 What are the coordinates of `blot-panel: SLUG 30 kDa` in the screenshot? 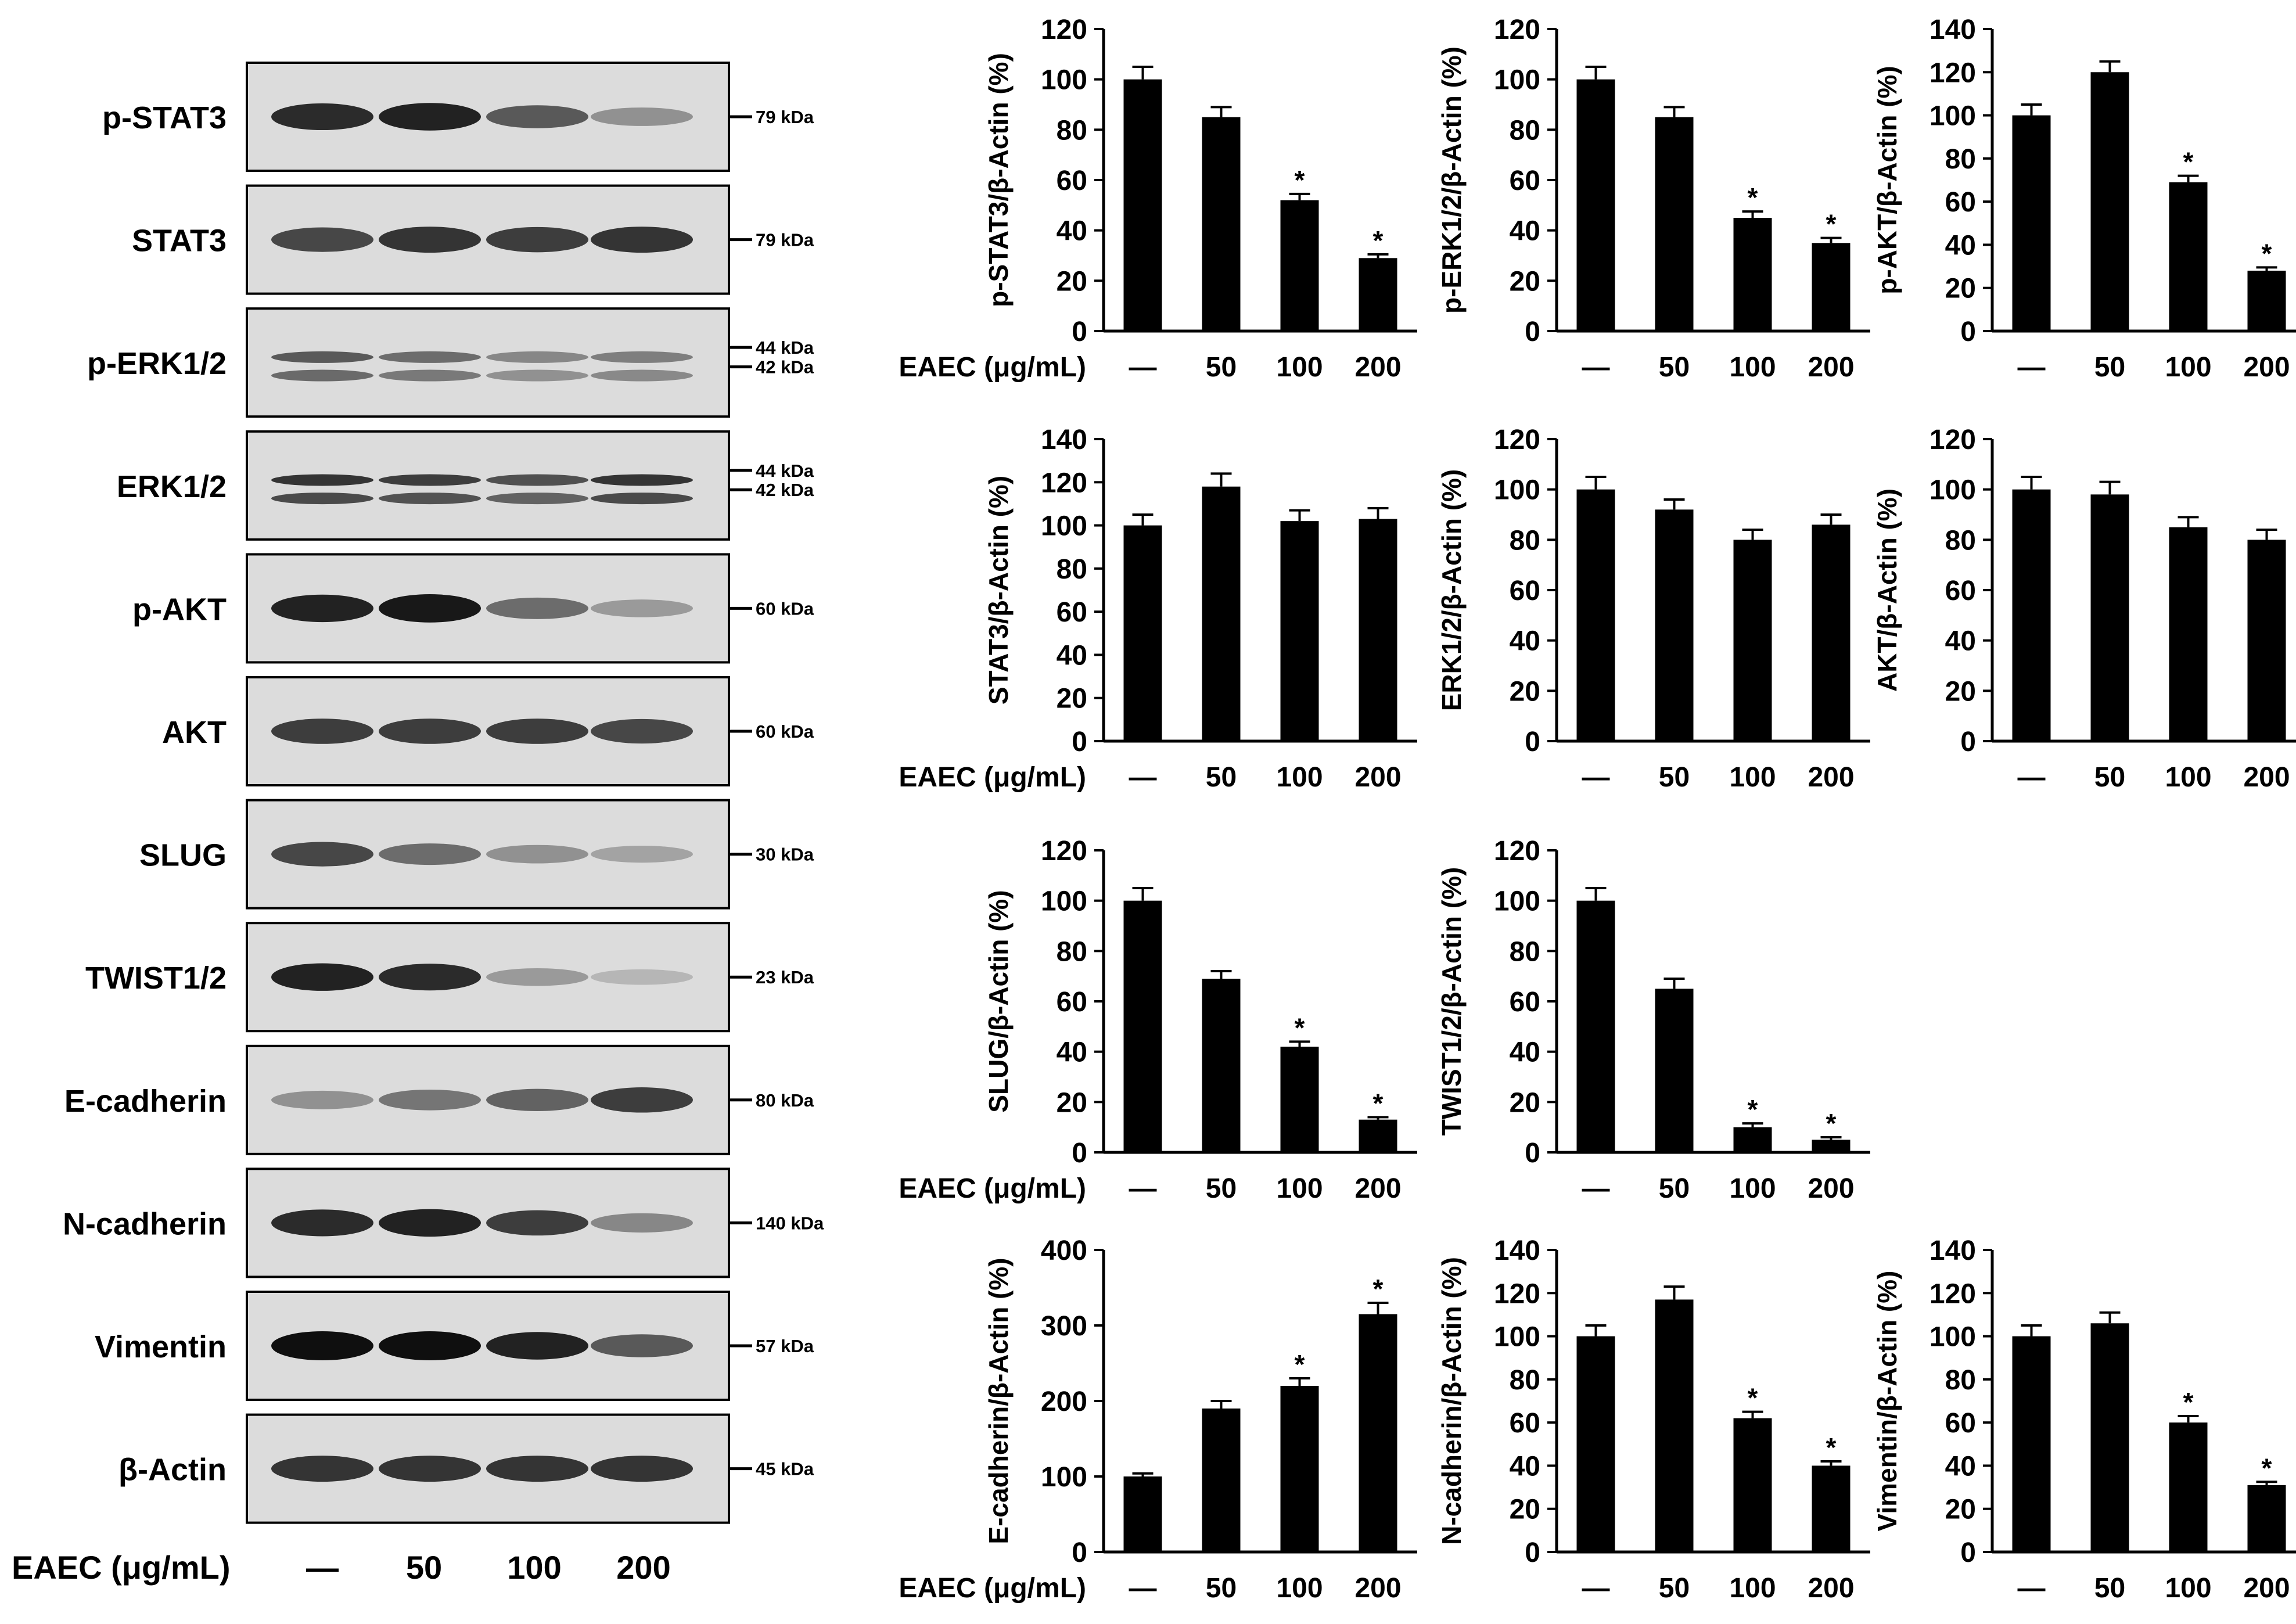 It's located at (476, 855).